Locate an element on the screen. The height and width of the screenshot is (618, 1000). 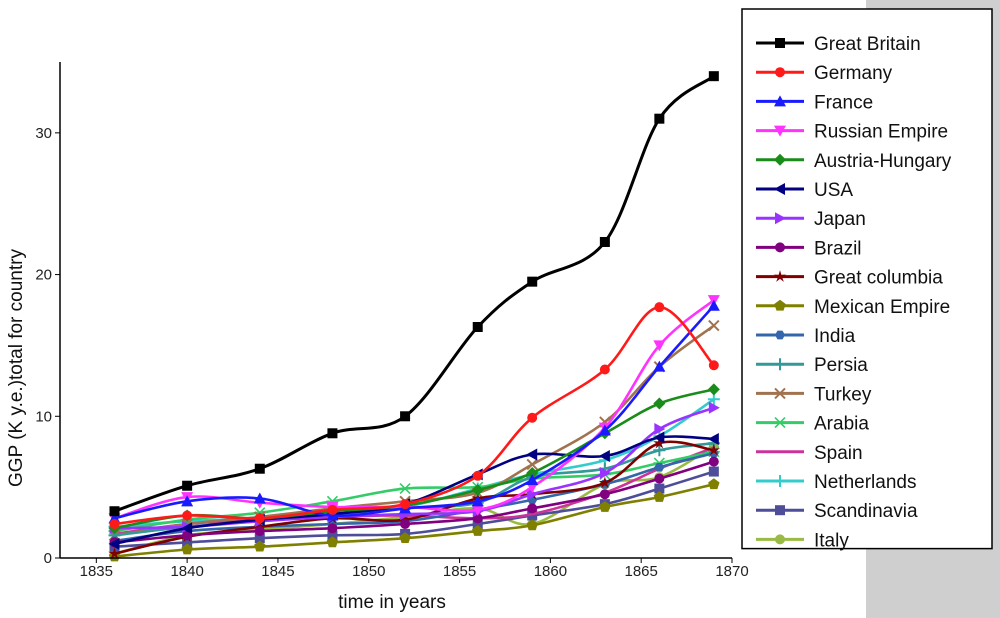
legend-entry: USA is located at coordinates (804, 190).